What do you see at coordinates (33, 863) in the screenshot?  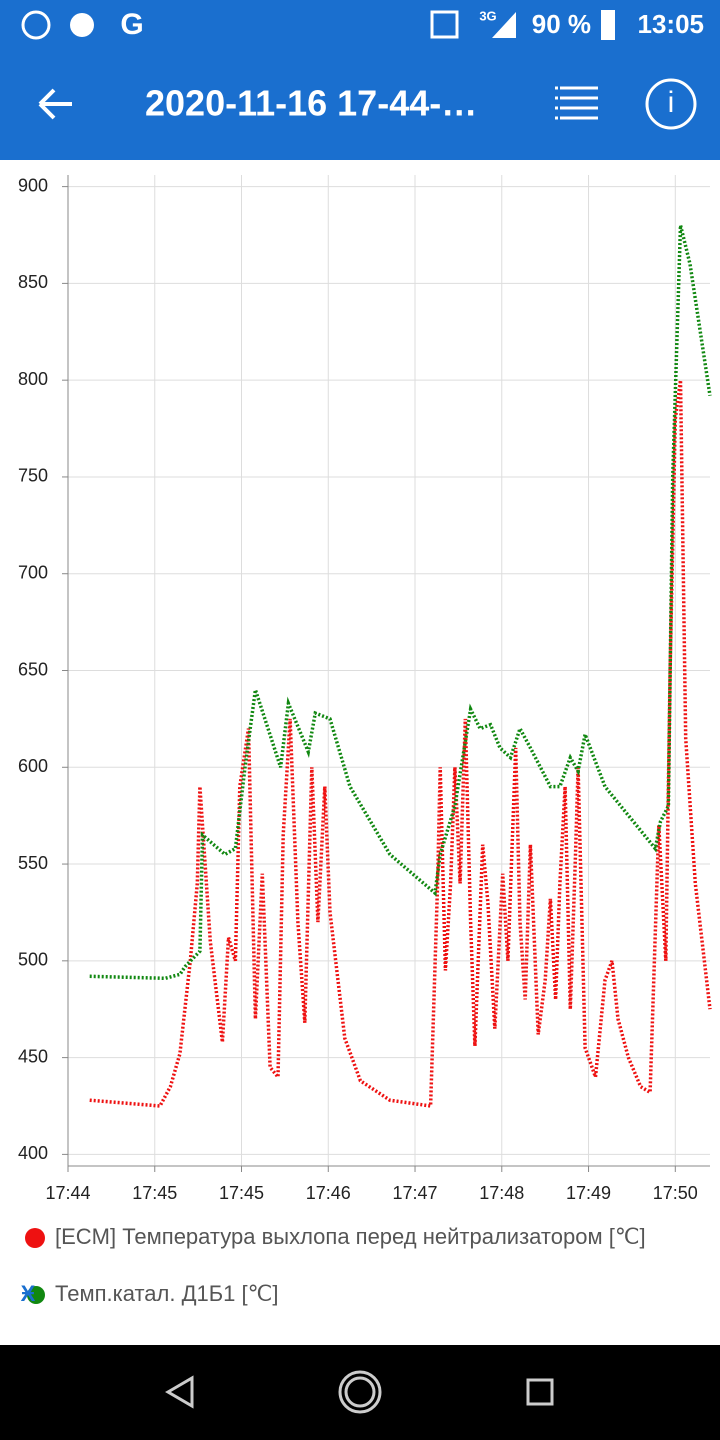 I see `y-tick-label: 550` at bounding box center [33, 863].